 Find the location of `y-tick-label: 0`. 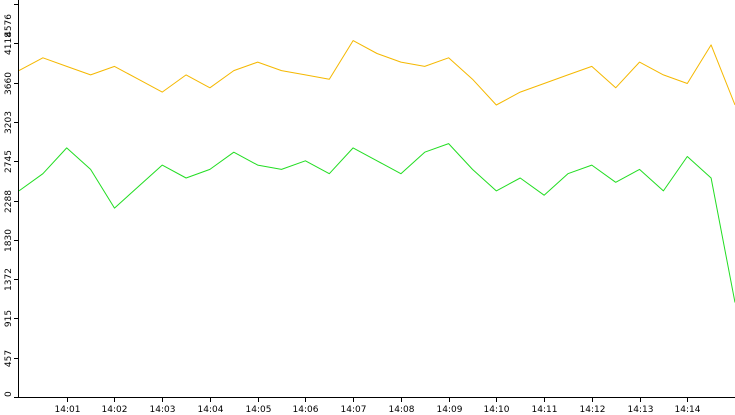

y-tick-label: 0 is located at coordinates (9, 394).